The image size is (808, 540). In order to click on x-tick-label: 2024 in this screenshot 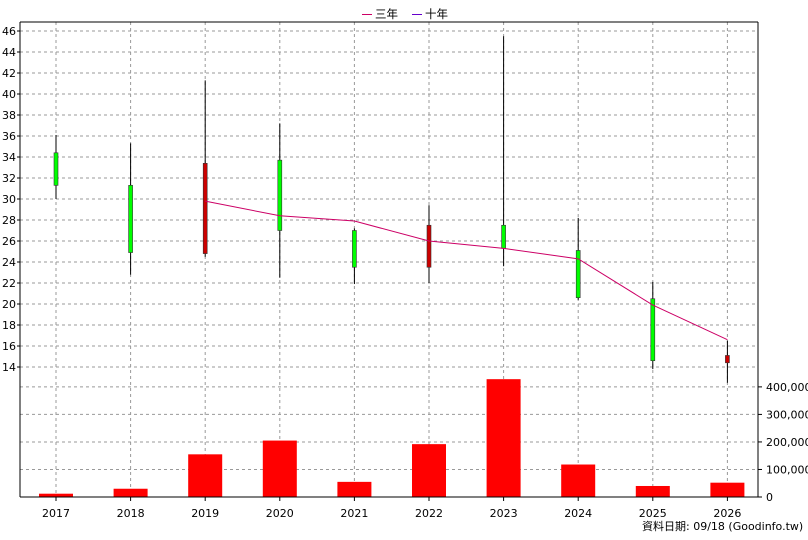, I will do `click(578, 513)`.